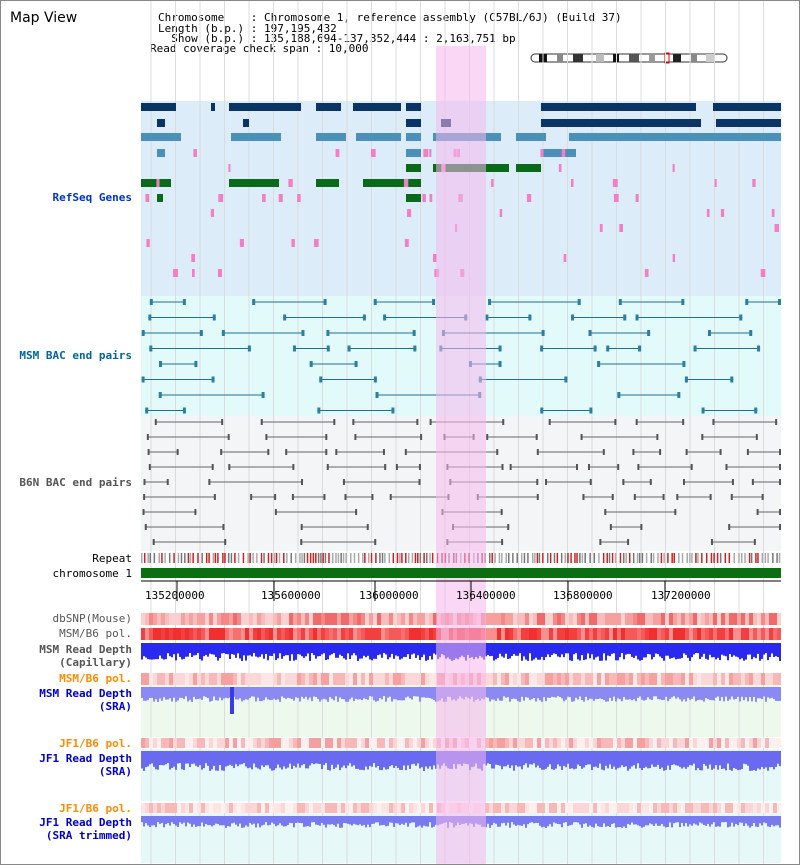 The height and width of the screenshot is (865, 800). I want to click on track-label-msm-depth-sra: MSM Read Depth, so click(85, 693).